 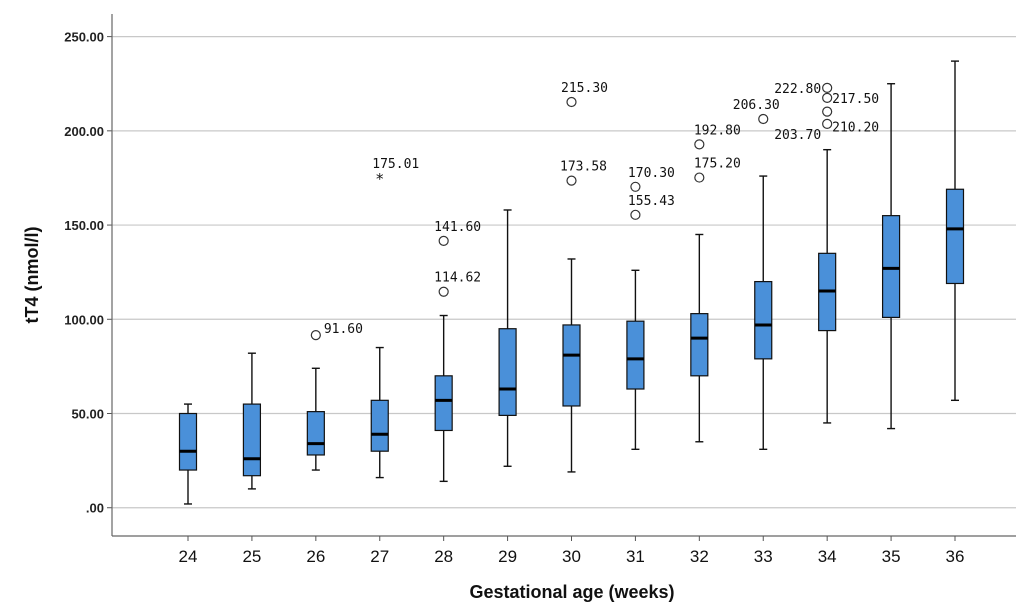 What do you see at coordinates (84, 37) in the screenshot?
I see `y-tick-label: 250.00` at bounding box center [84, 37].